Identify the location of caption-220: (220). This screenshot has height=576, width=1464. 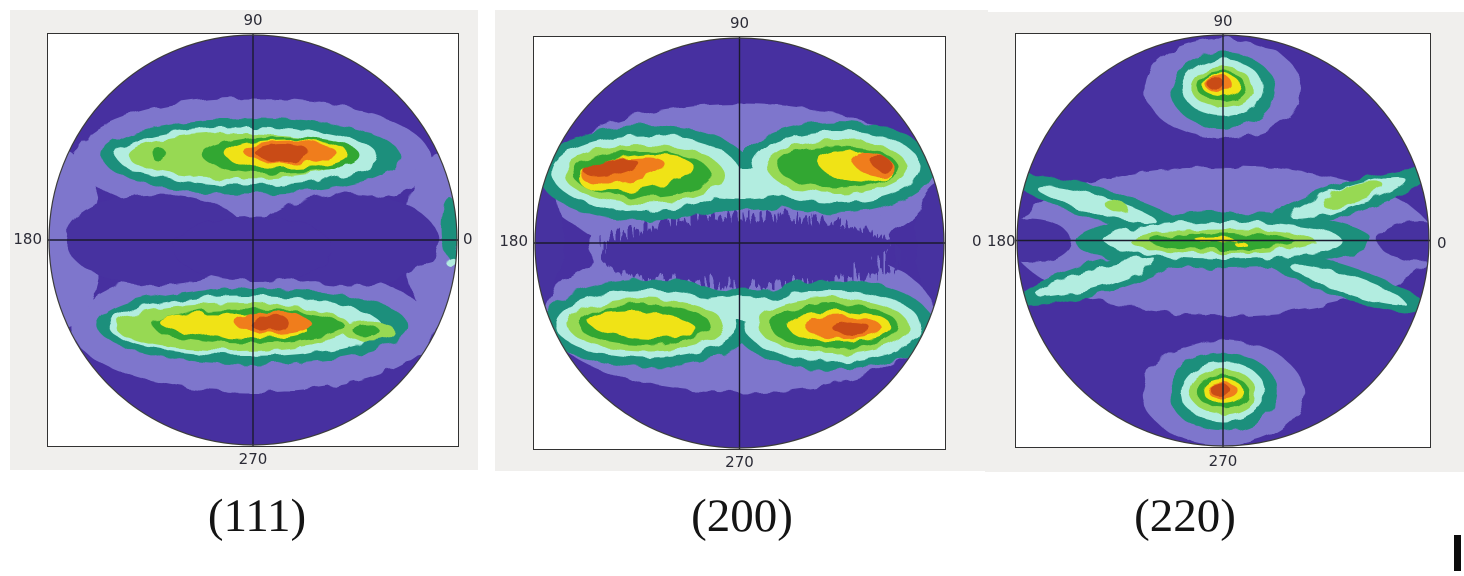
(1185, 516).